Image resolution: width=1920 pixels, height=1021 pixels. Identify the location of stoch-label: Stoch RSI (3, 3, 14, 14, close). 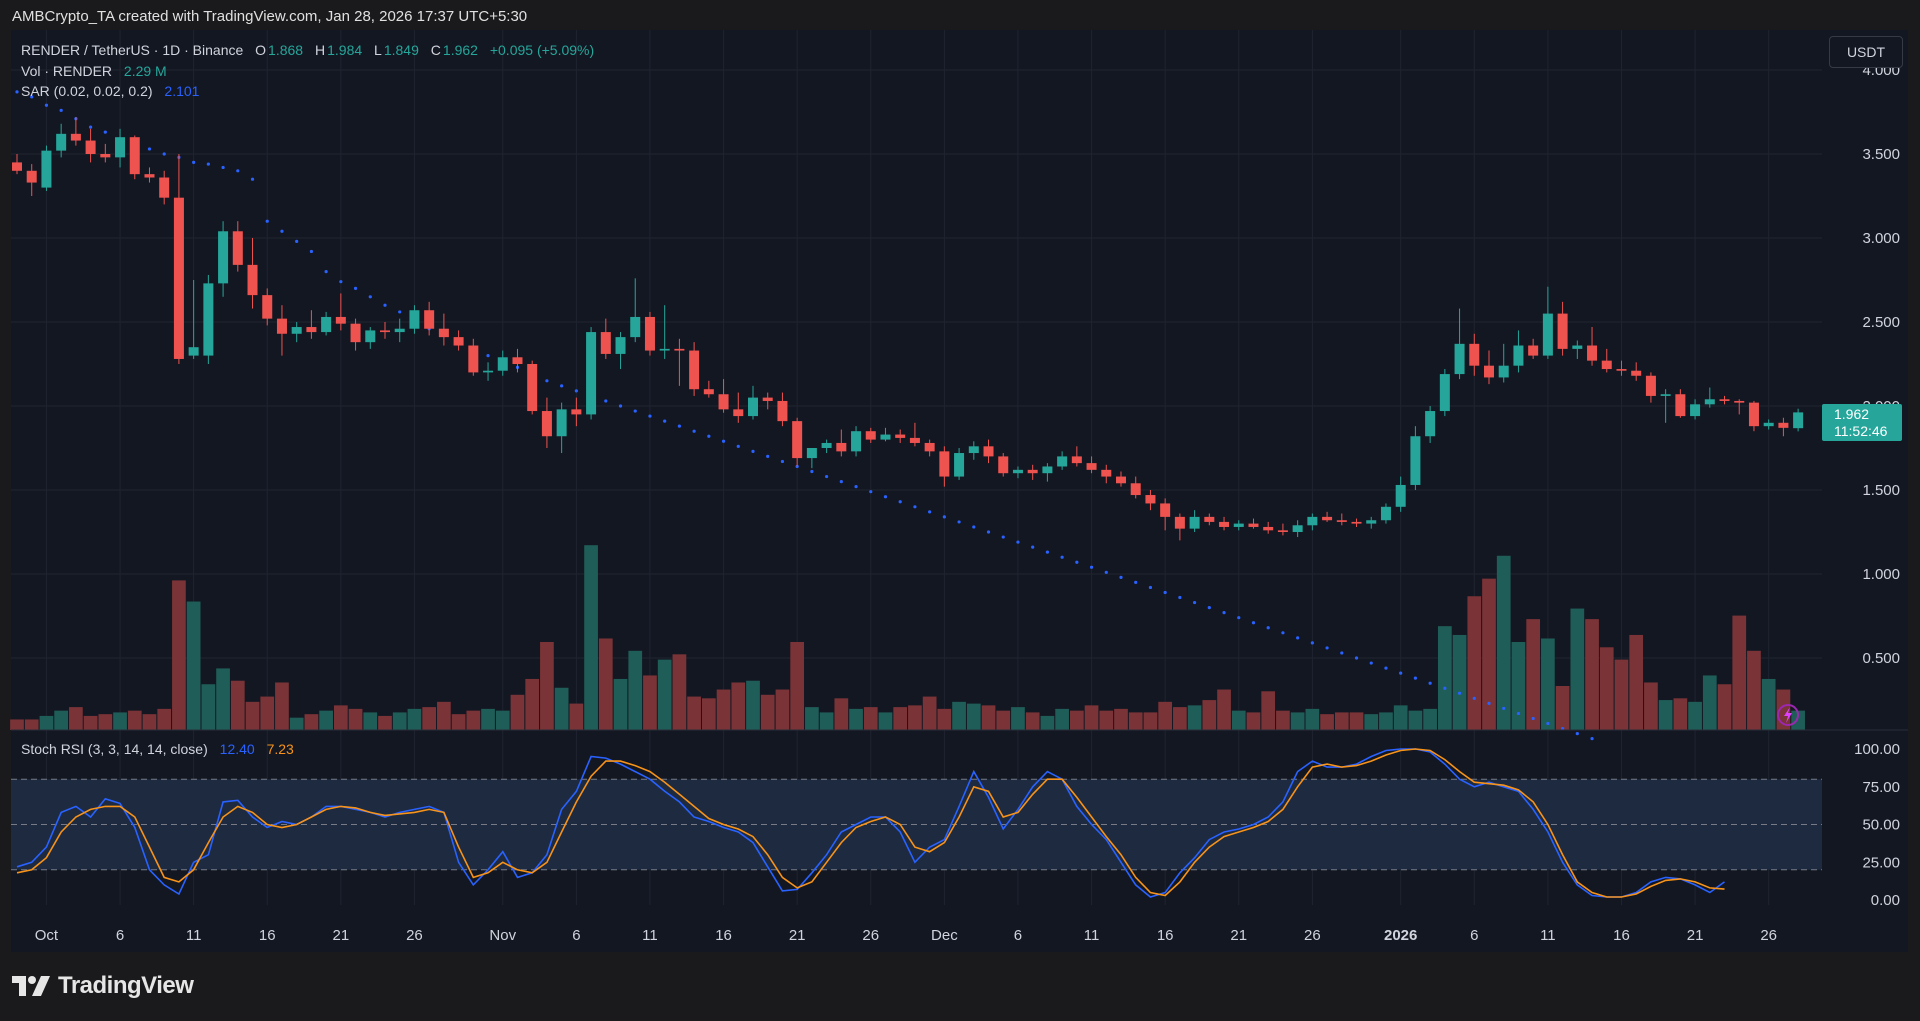
(114, 749).